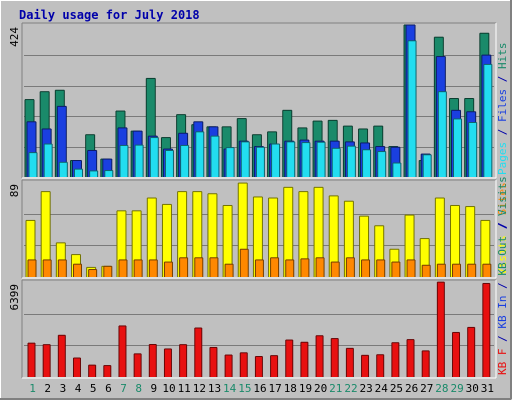 The width and height of the screenshot is (512, 400). I want to click on side-legend: Visits / Sites, so click(502, 228).